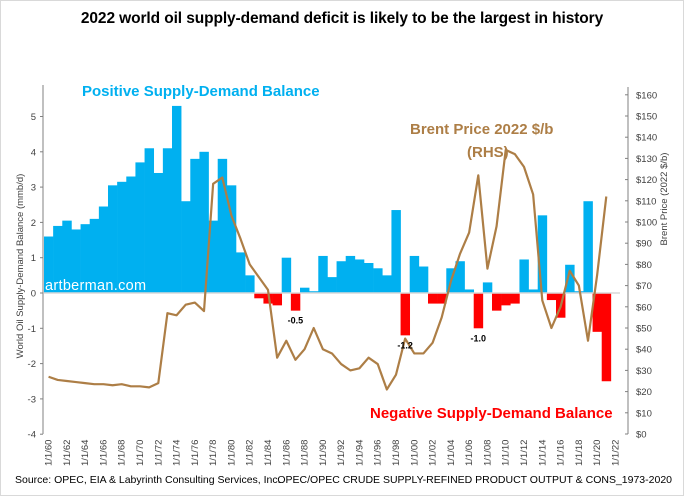 This screenshot has width=684, height=496. I want to click on data-label-2022: -2.5, so click(616, 1).